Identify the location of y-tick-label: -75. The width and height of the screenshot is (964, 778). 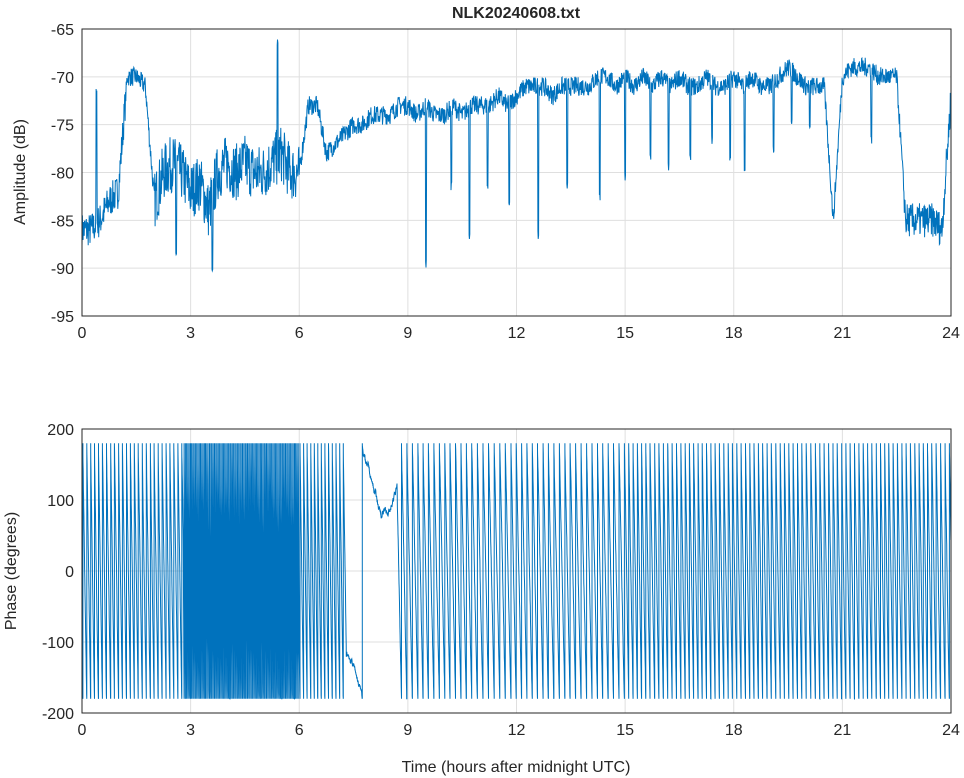
(62, 126).